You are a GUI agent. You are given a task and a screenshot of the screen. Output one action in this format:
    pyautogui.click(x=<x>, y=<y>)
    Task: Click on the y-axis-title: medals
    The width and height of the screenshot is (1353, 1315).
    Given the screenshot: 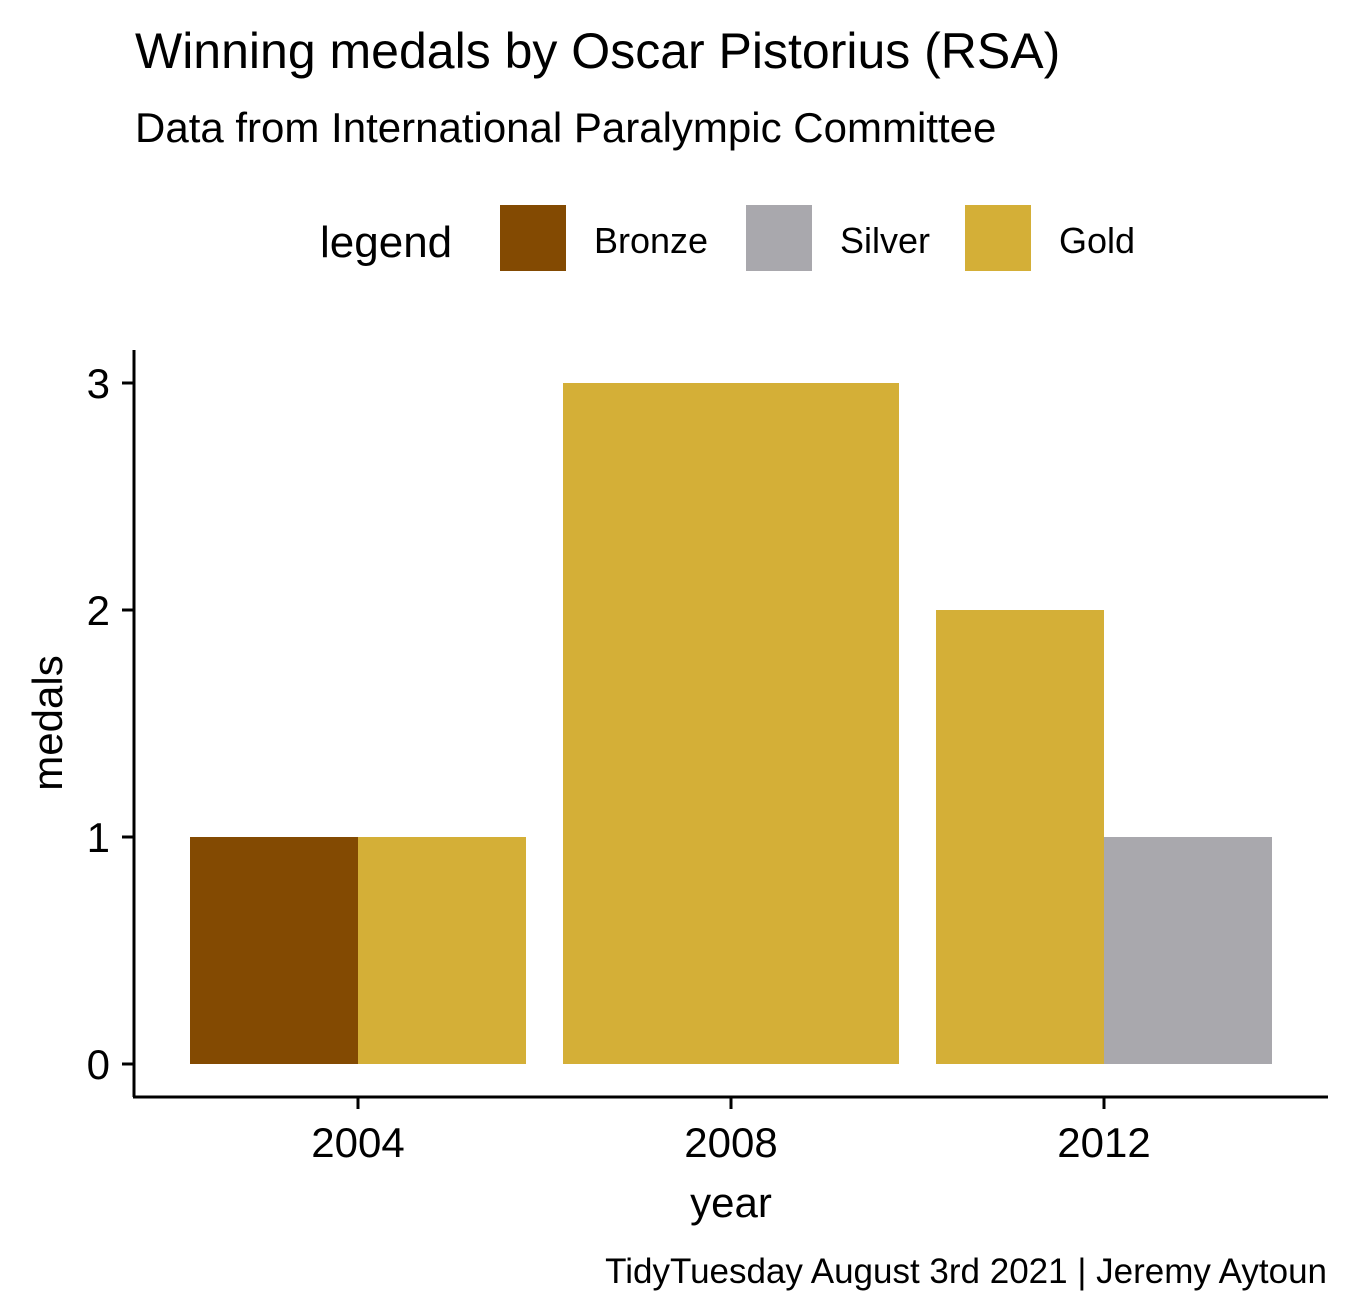 What is the action you would take?
    pyautogui.click(x=47, y=722)
    